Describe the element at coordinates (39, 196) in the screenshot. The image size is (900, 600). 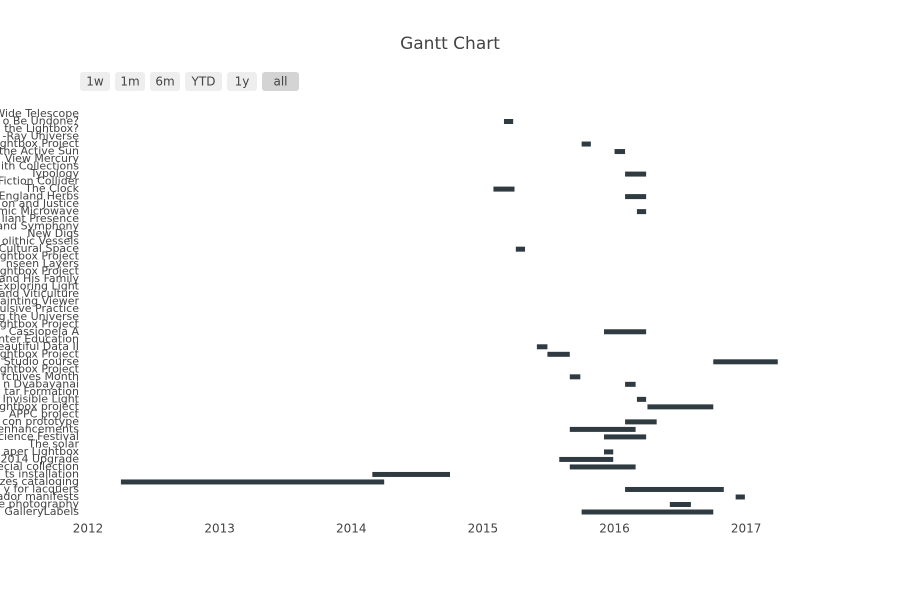
I see `y-tick-label: England Herbs` at that location.